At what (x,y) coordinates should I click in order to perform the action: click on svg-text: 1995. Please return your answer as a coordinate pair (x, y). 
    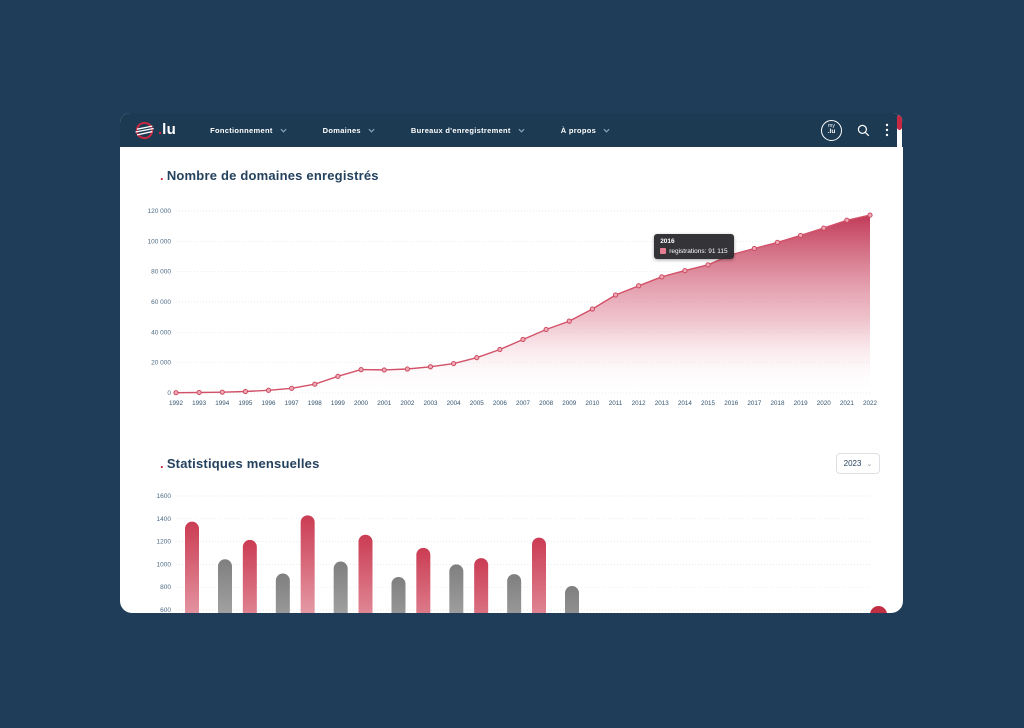
    Looking at the image, I should click on (245, 403).